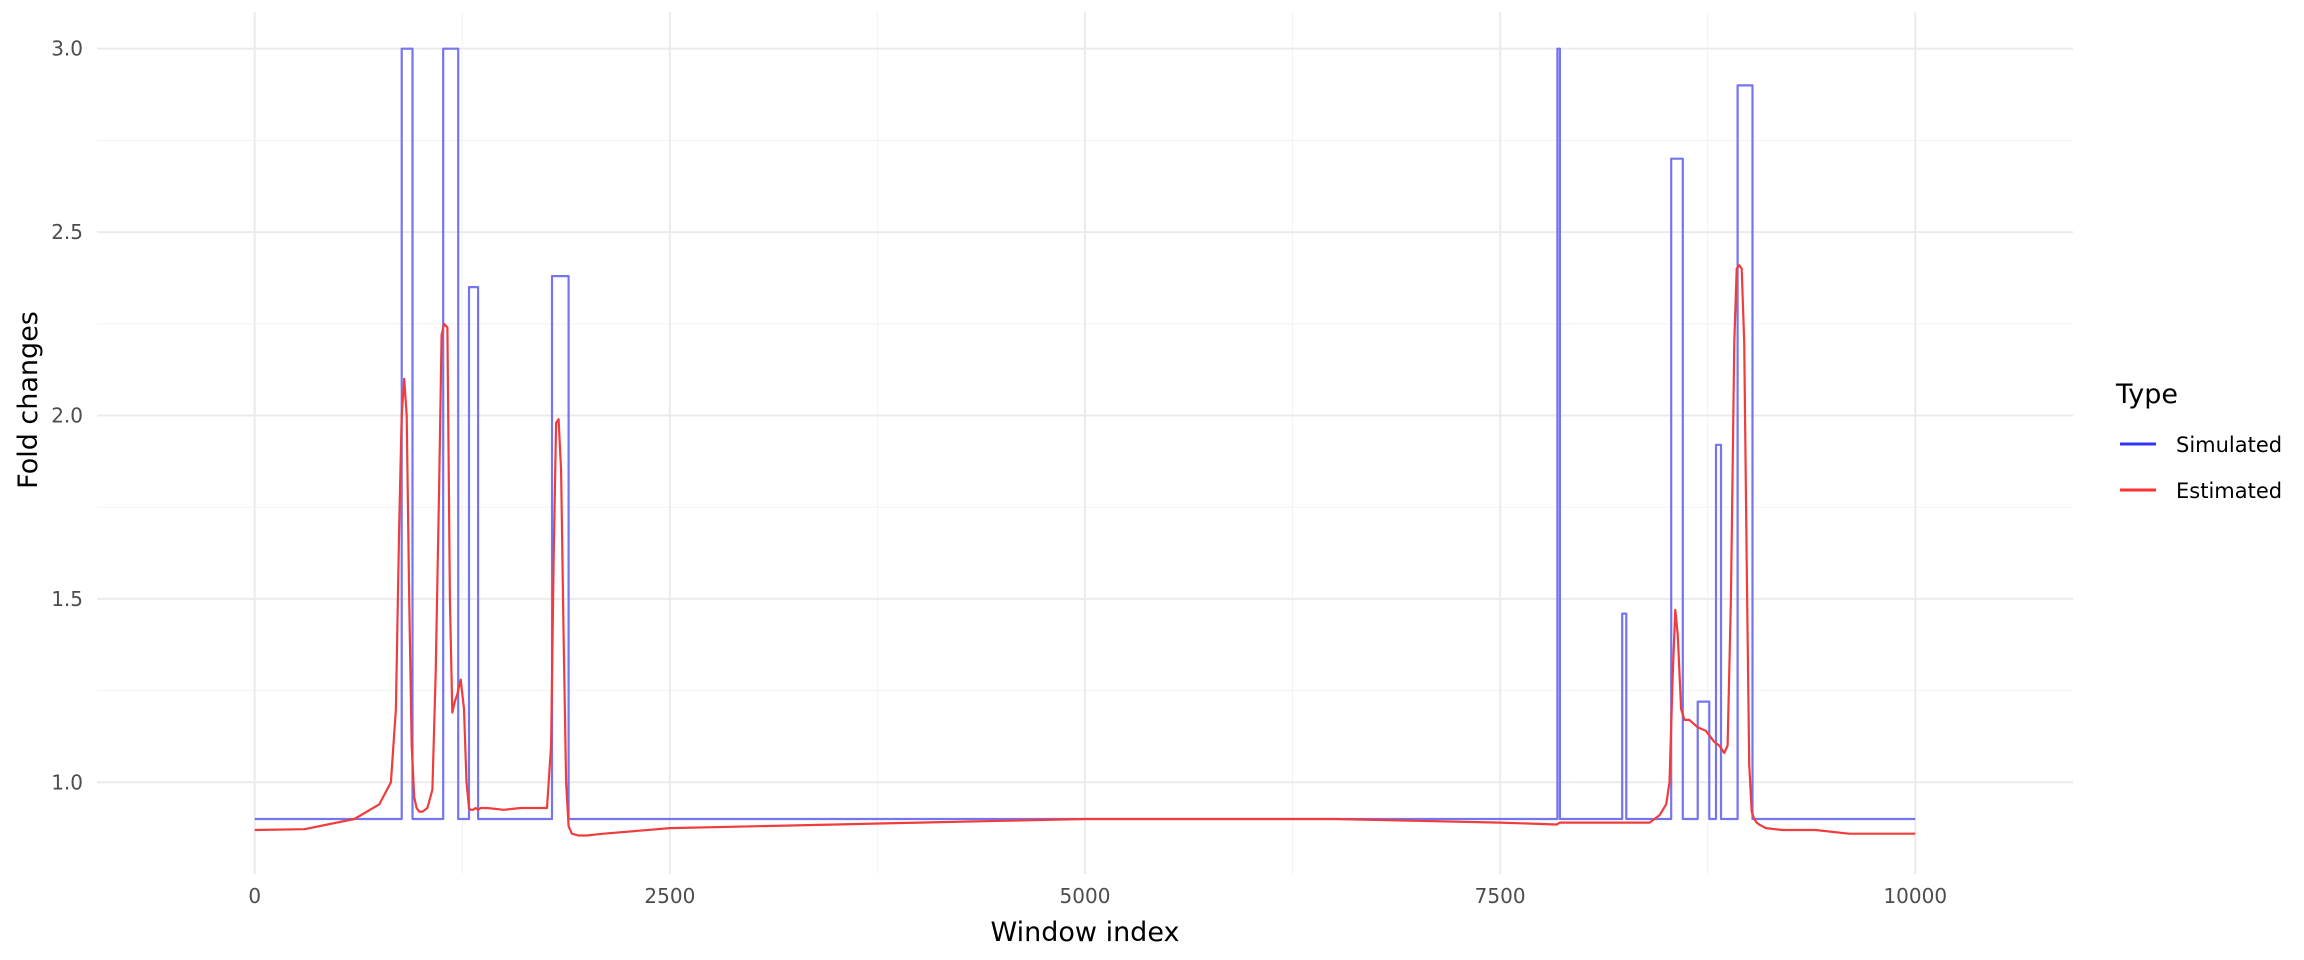 The width and height of the screenshot is (2304, 960). Describe the element at coordinates (1500, 896) in the screenshot. I see `x-tick-label: 7500` at that location.